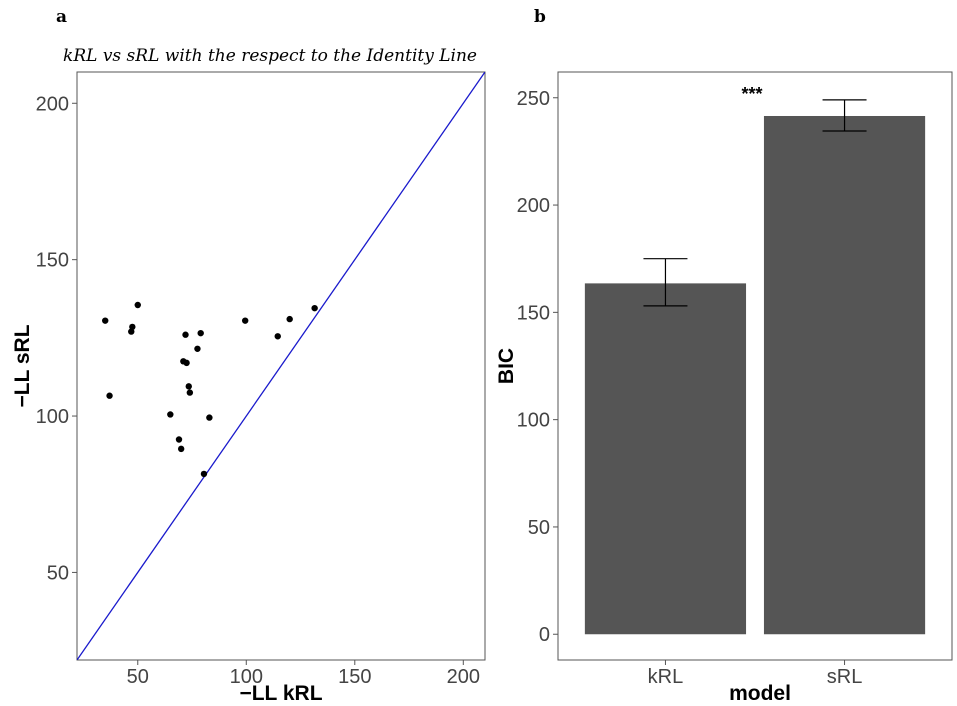 The width and height of the screenshot is (957, 706). Describe the element at coordinates (354, 677) in the screenshot. I see `x-tick-label: 150` at that location.